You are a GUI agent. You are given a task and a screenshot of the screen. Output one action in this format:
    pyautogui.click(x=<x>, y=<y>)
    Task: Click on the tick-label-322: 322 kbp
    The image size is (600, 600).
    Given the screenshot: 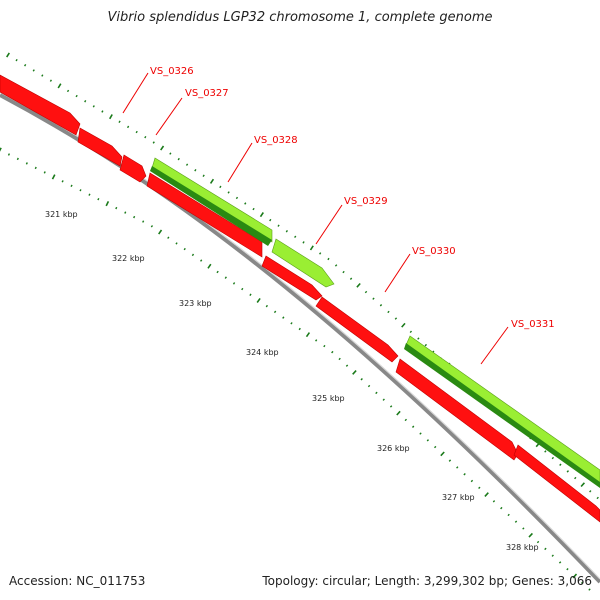 What is the action you would take?
    pyautogui.click(x=128, y=258)
    